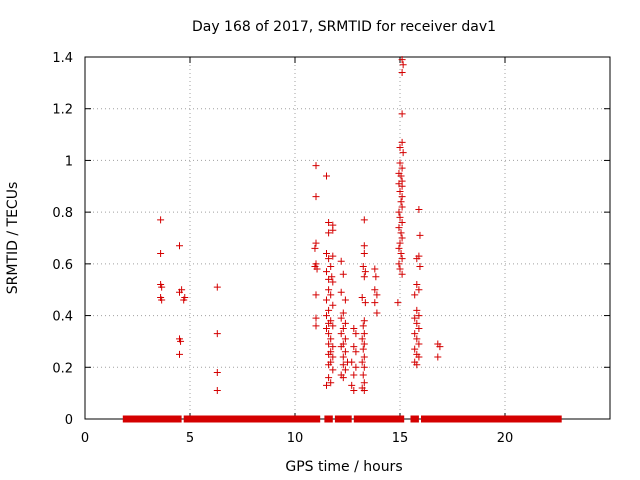 The image size is (640, 480). I want to click on x-tick-label: 5, so click(190, 438).